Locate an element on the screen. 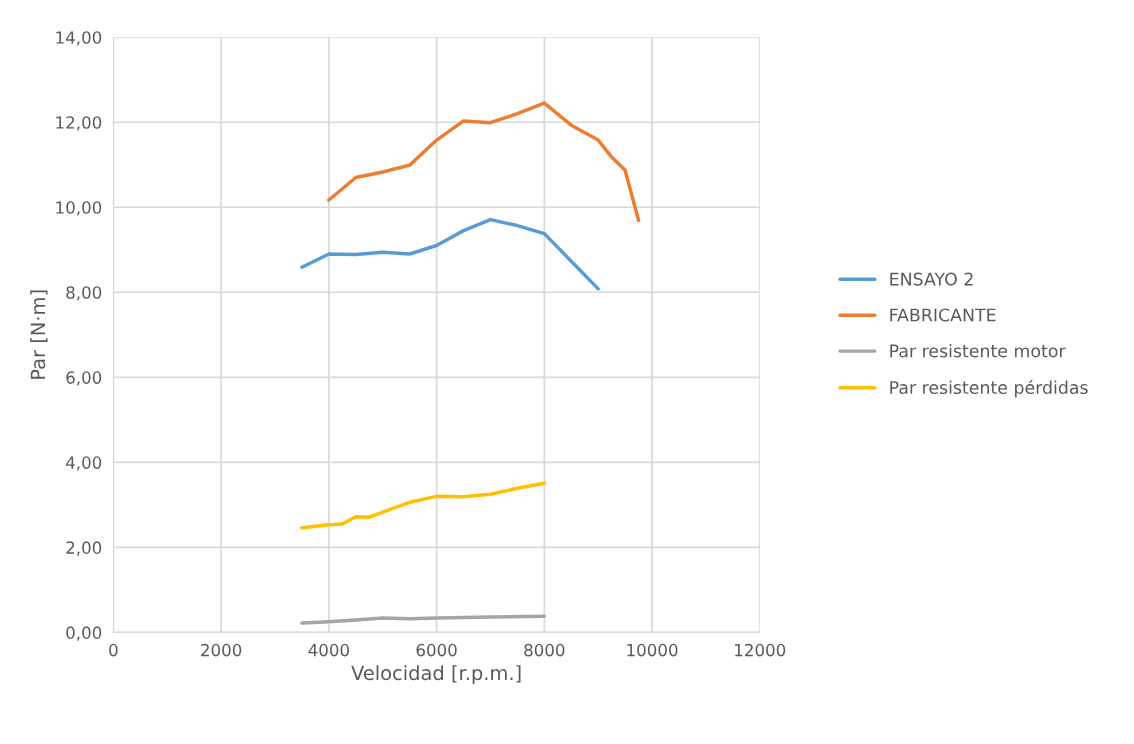  y-tick-label: 12,00 is located at coordinates (79, 123).